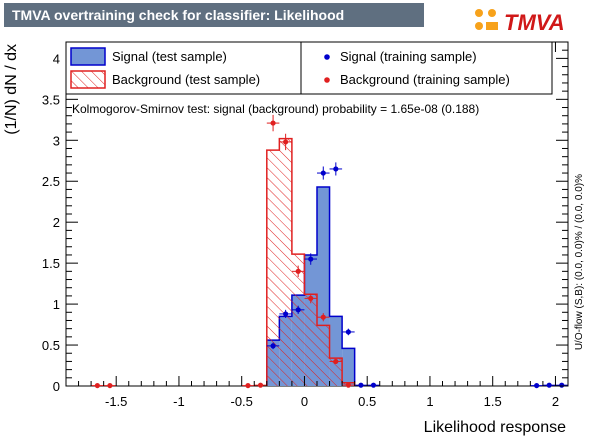  I want to click on legend-label-background-test: Background (test sample), so click(186, 79).